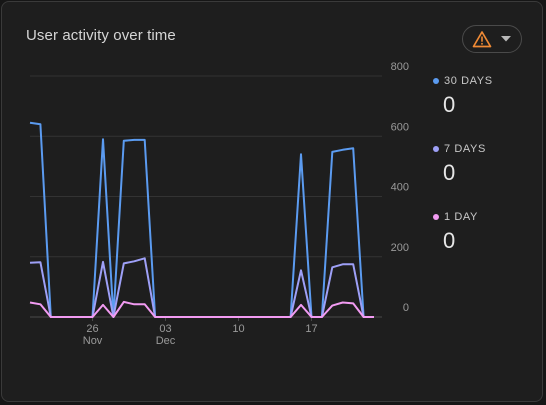 This screenshot has width=546, height=405. Describe the element at coordinates (92, 329) in the screenshot. I see `x-tick-label: 26` at that location.